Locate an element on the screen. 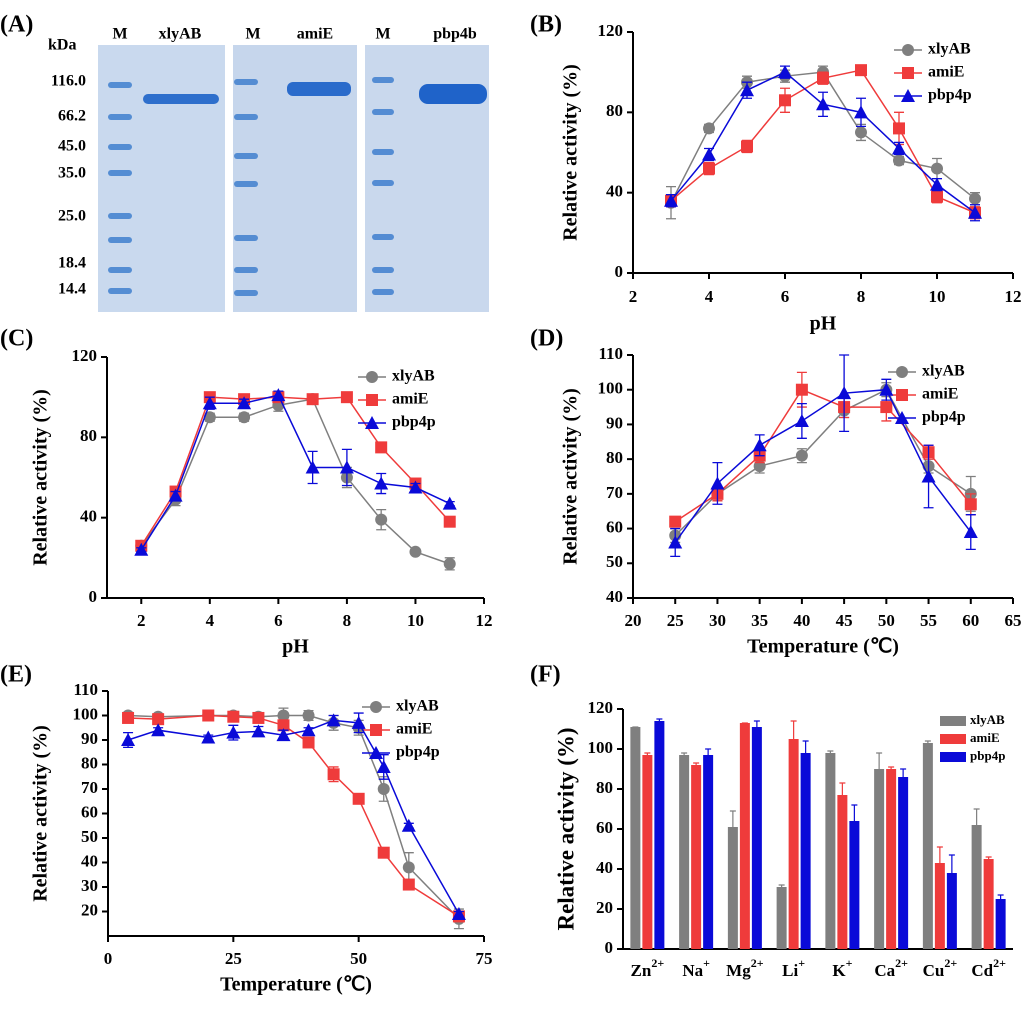 The image size is (1024, 1014). x-tick-label: 55 is located at coordinates (928, 620).